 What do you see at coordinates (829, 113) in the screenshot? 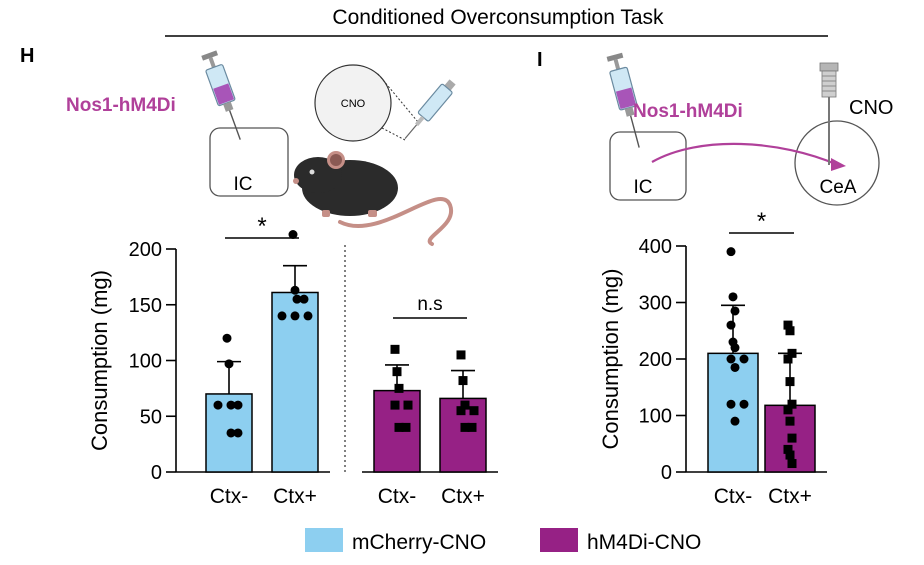
I see `cannula-icon` at bounding box center [829, 113].